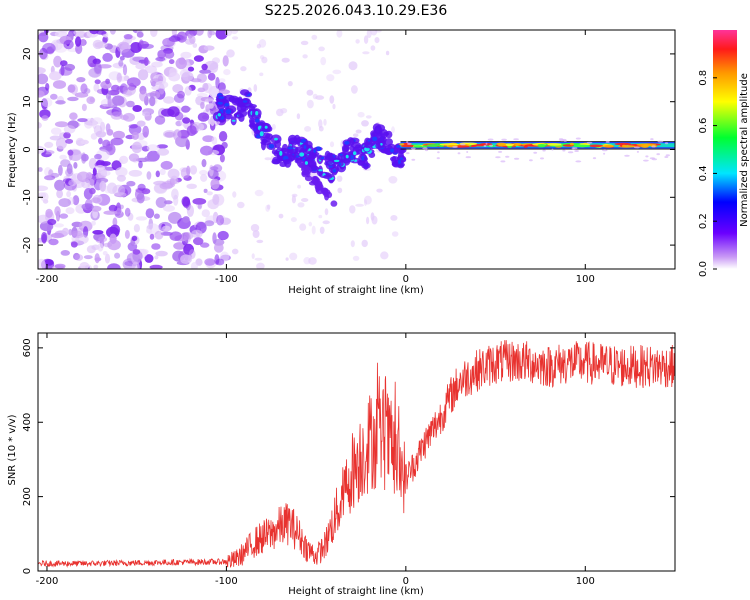 The width and height of the screenshot is (750, 600). Describe the element at coordinates (27, 347) in the screenshot. I see `y-tick-label: 600` at that location.